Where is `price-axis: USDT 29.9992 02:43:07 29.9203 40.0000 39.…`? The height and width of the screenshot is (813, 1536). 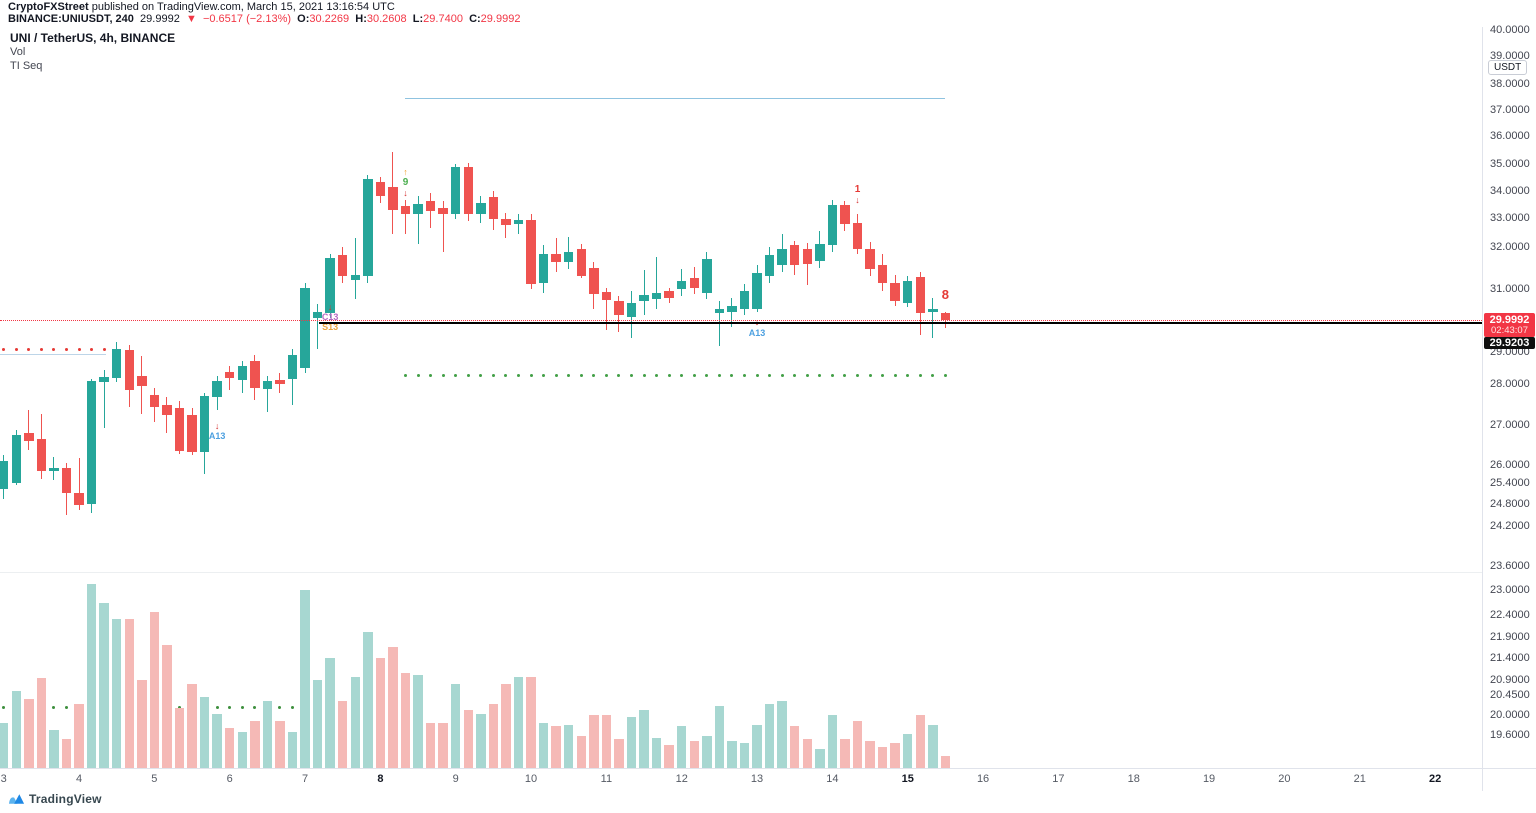 price-axis: USDT 29.9992 02:43:07 29.9203 40.0000 39.… is located at coordinates (1509, 396).